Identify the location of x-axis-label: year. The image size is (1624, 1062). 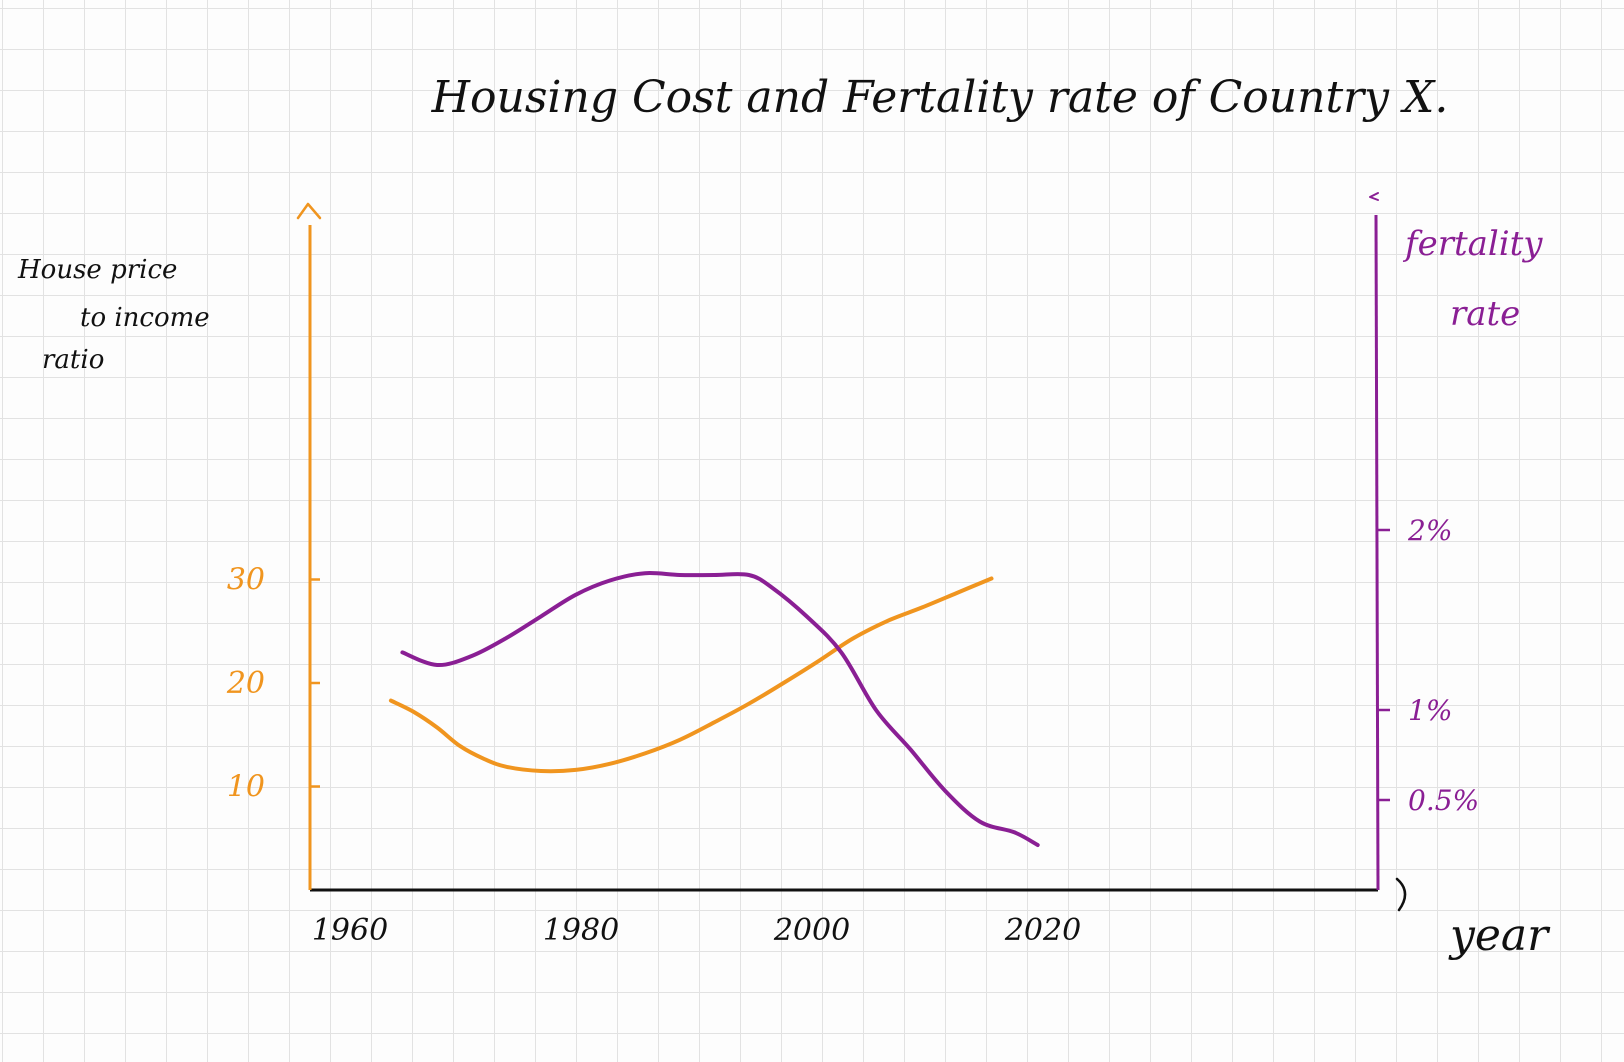
(1499, 935).